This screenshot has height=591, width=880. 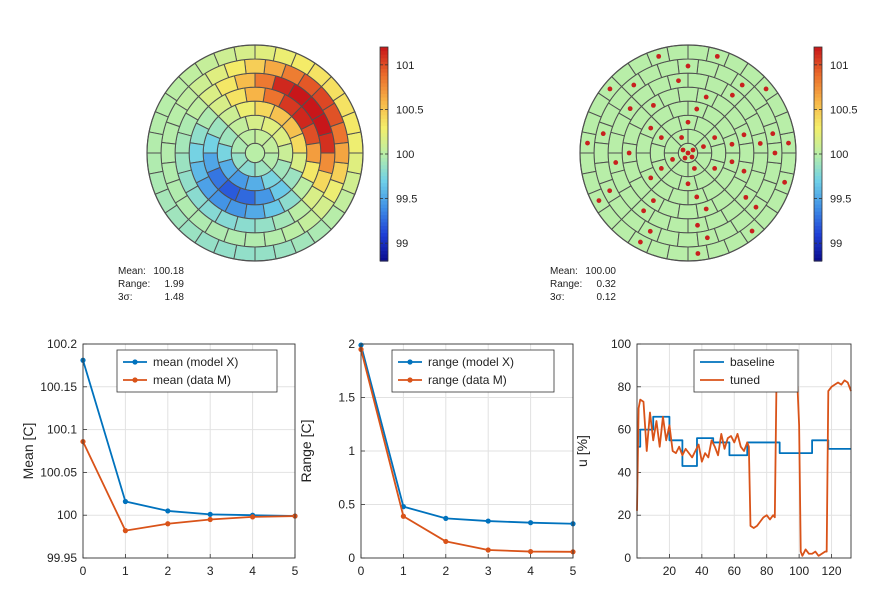 What do you see at coordinates (835, 154) in the screenshot?
I see `colorbar-data: 99 99.5 100 100.5 101` at bounding box center [835, 154].